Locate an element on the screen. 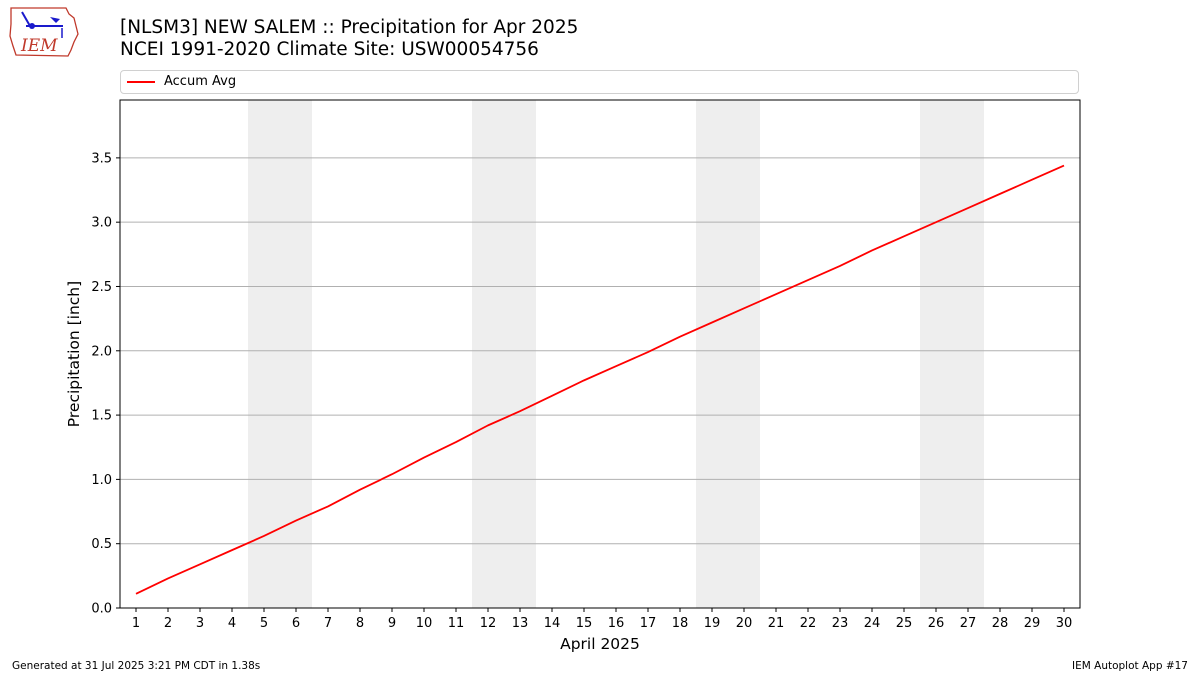 This screenshot has height=675, width=1200. y-tick-label: 1.0 is located at coordinates (101, 480).